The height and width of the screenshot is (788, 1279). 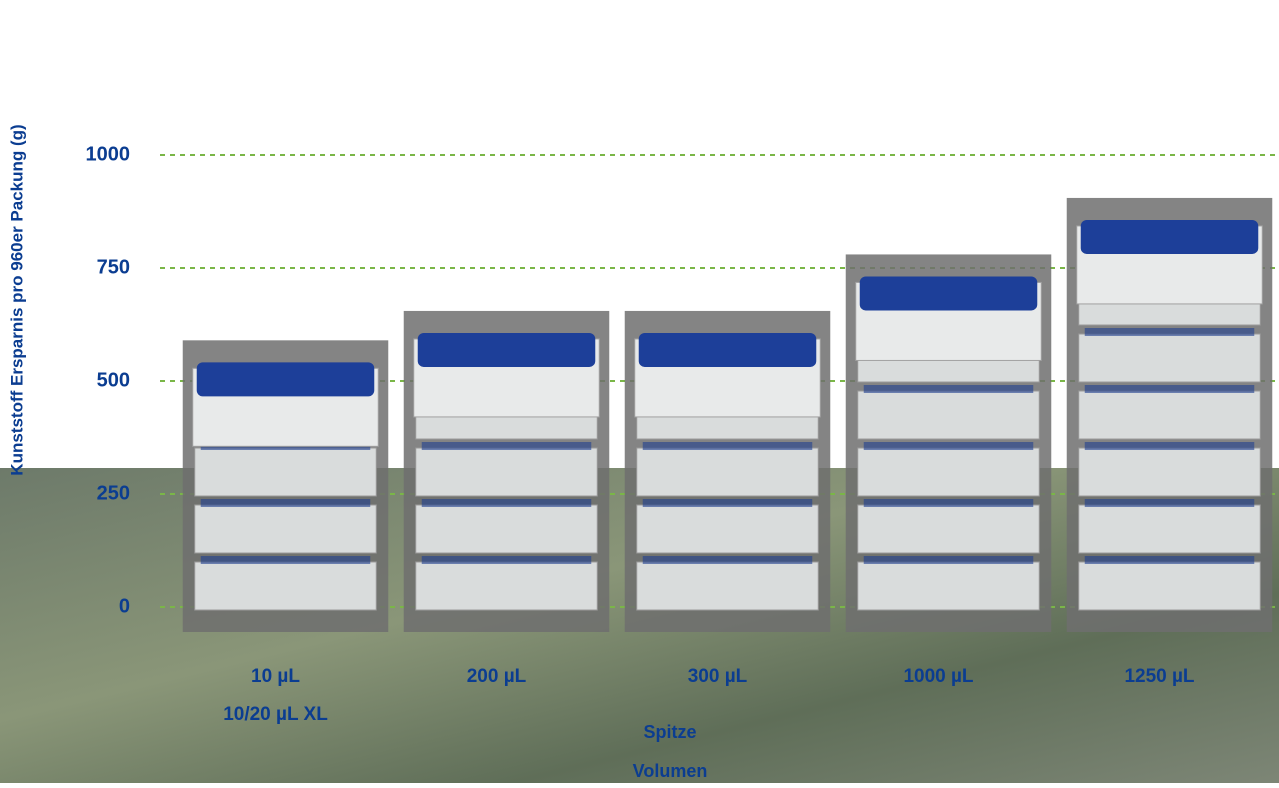 What do you see at coordinates (718, 676) in the screenshot?
I see `x-tick-label: 300 µL` at bounding box center [718, 676].